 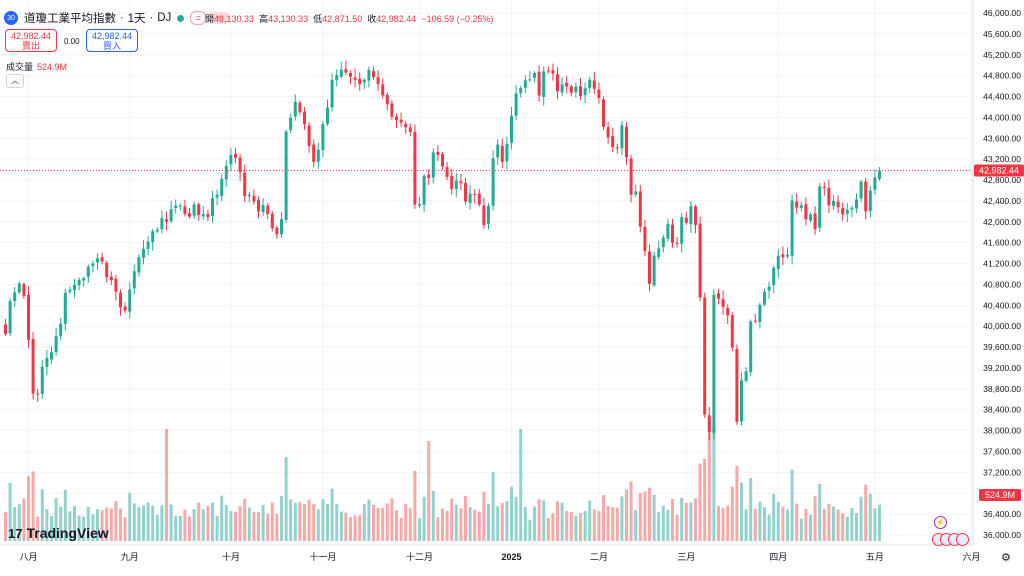 What do you see at coordinates (686, 557) in the screenshot?
I see `time-tick-label: 三月` at bounding box center [686, 557].